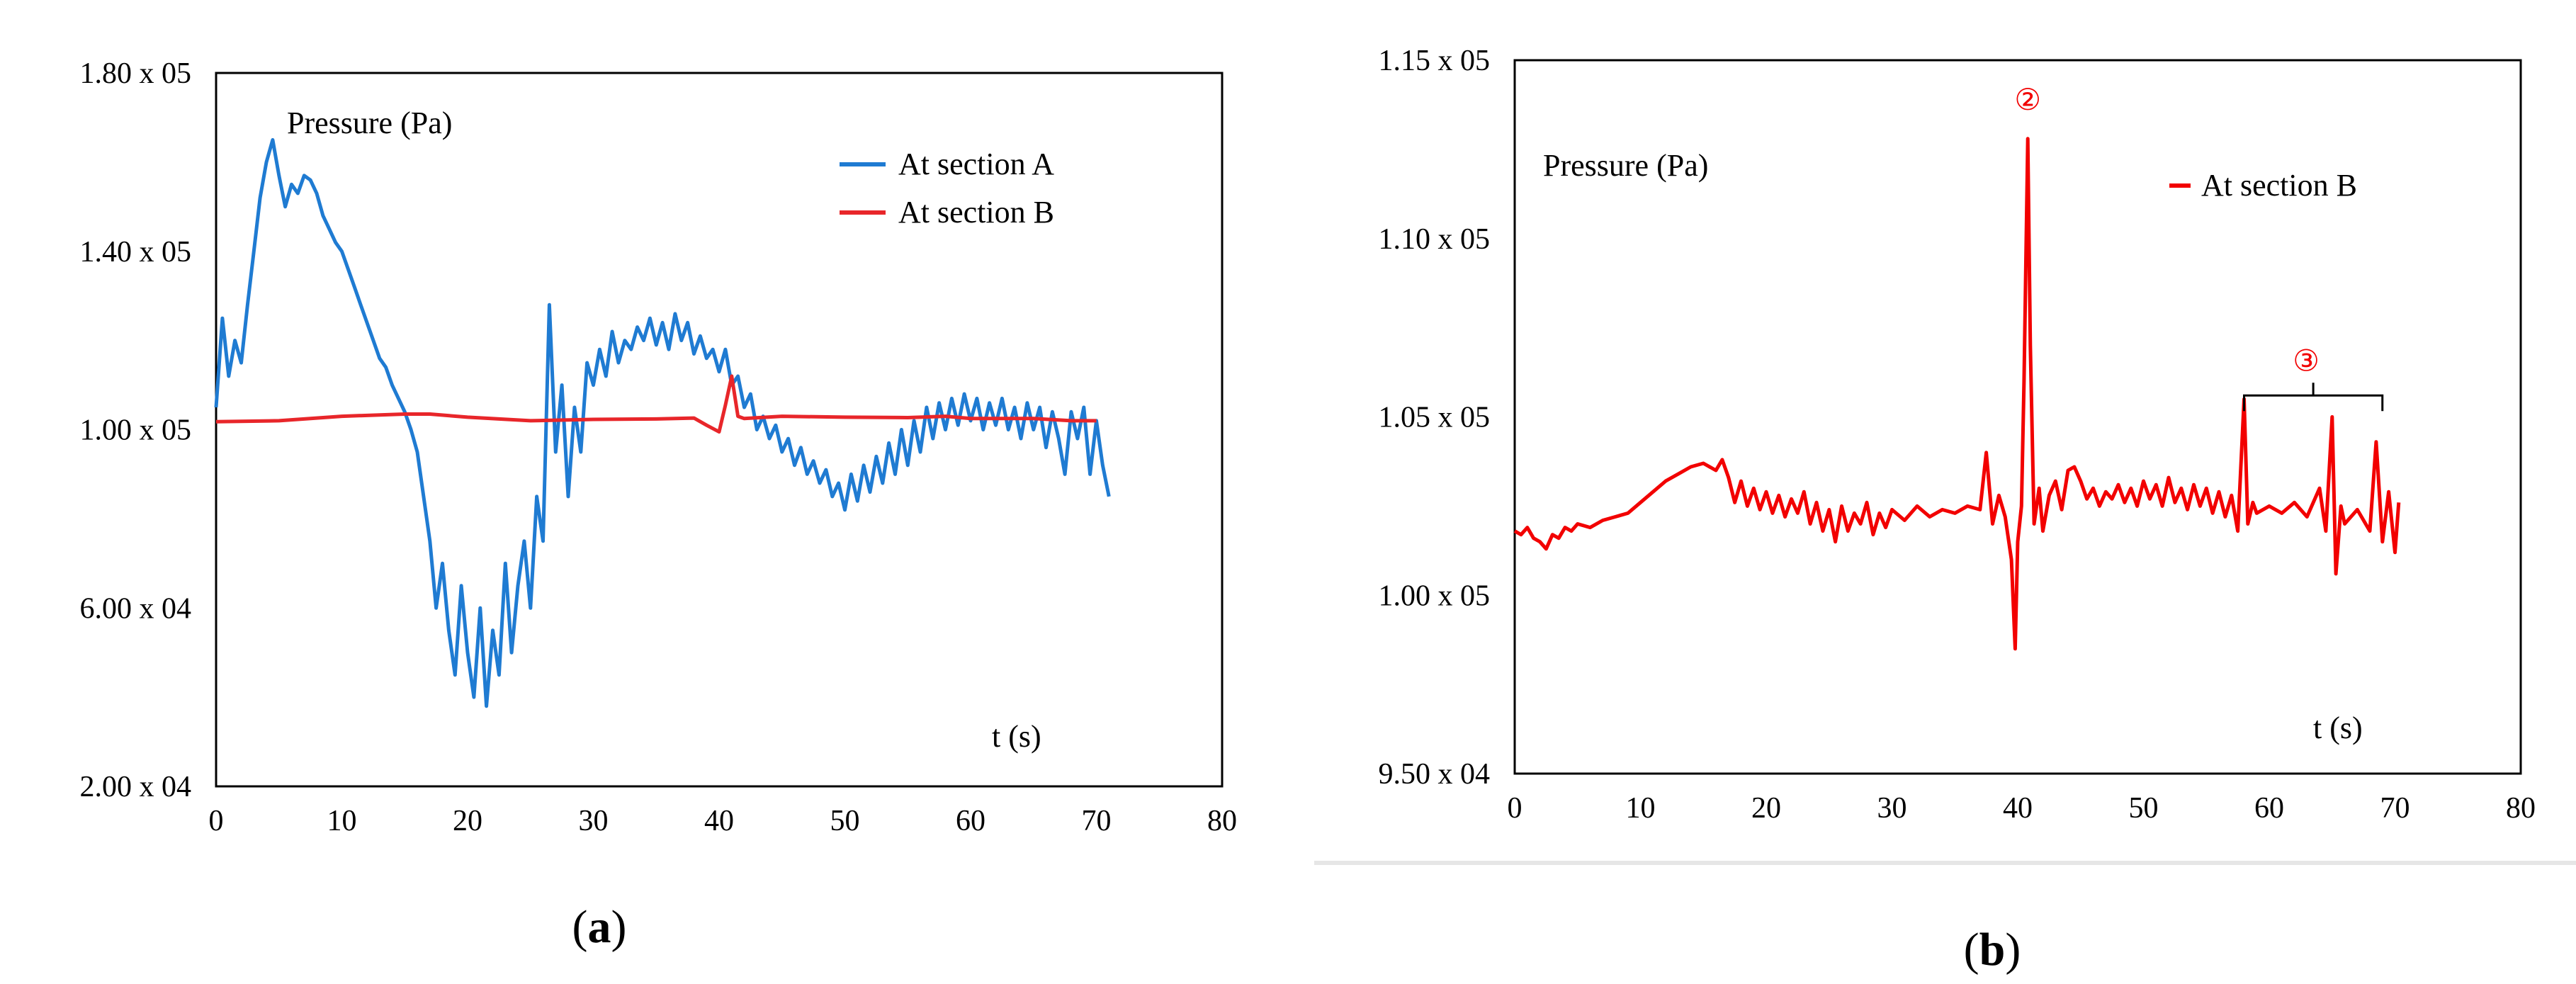 This screenshot has height=984, width=2576. What do you see at coordinates (2313, 397) in the screenshot?
I see `range-bracket` at bounding box center [2313, 397].